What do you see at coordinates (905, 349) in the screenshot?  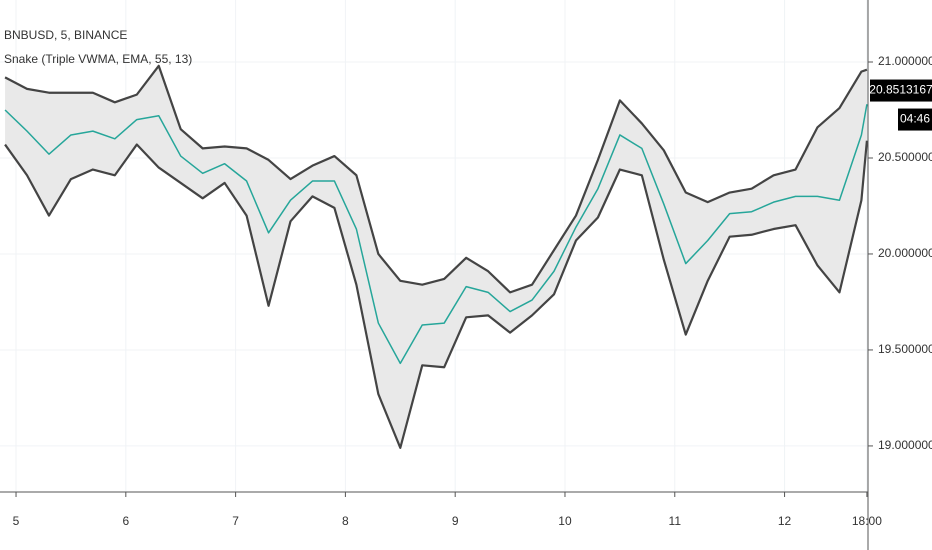 I see `y-tick-label: 19.5000000` at bounding box center [905, 349].